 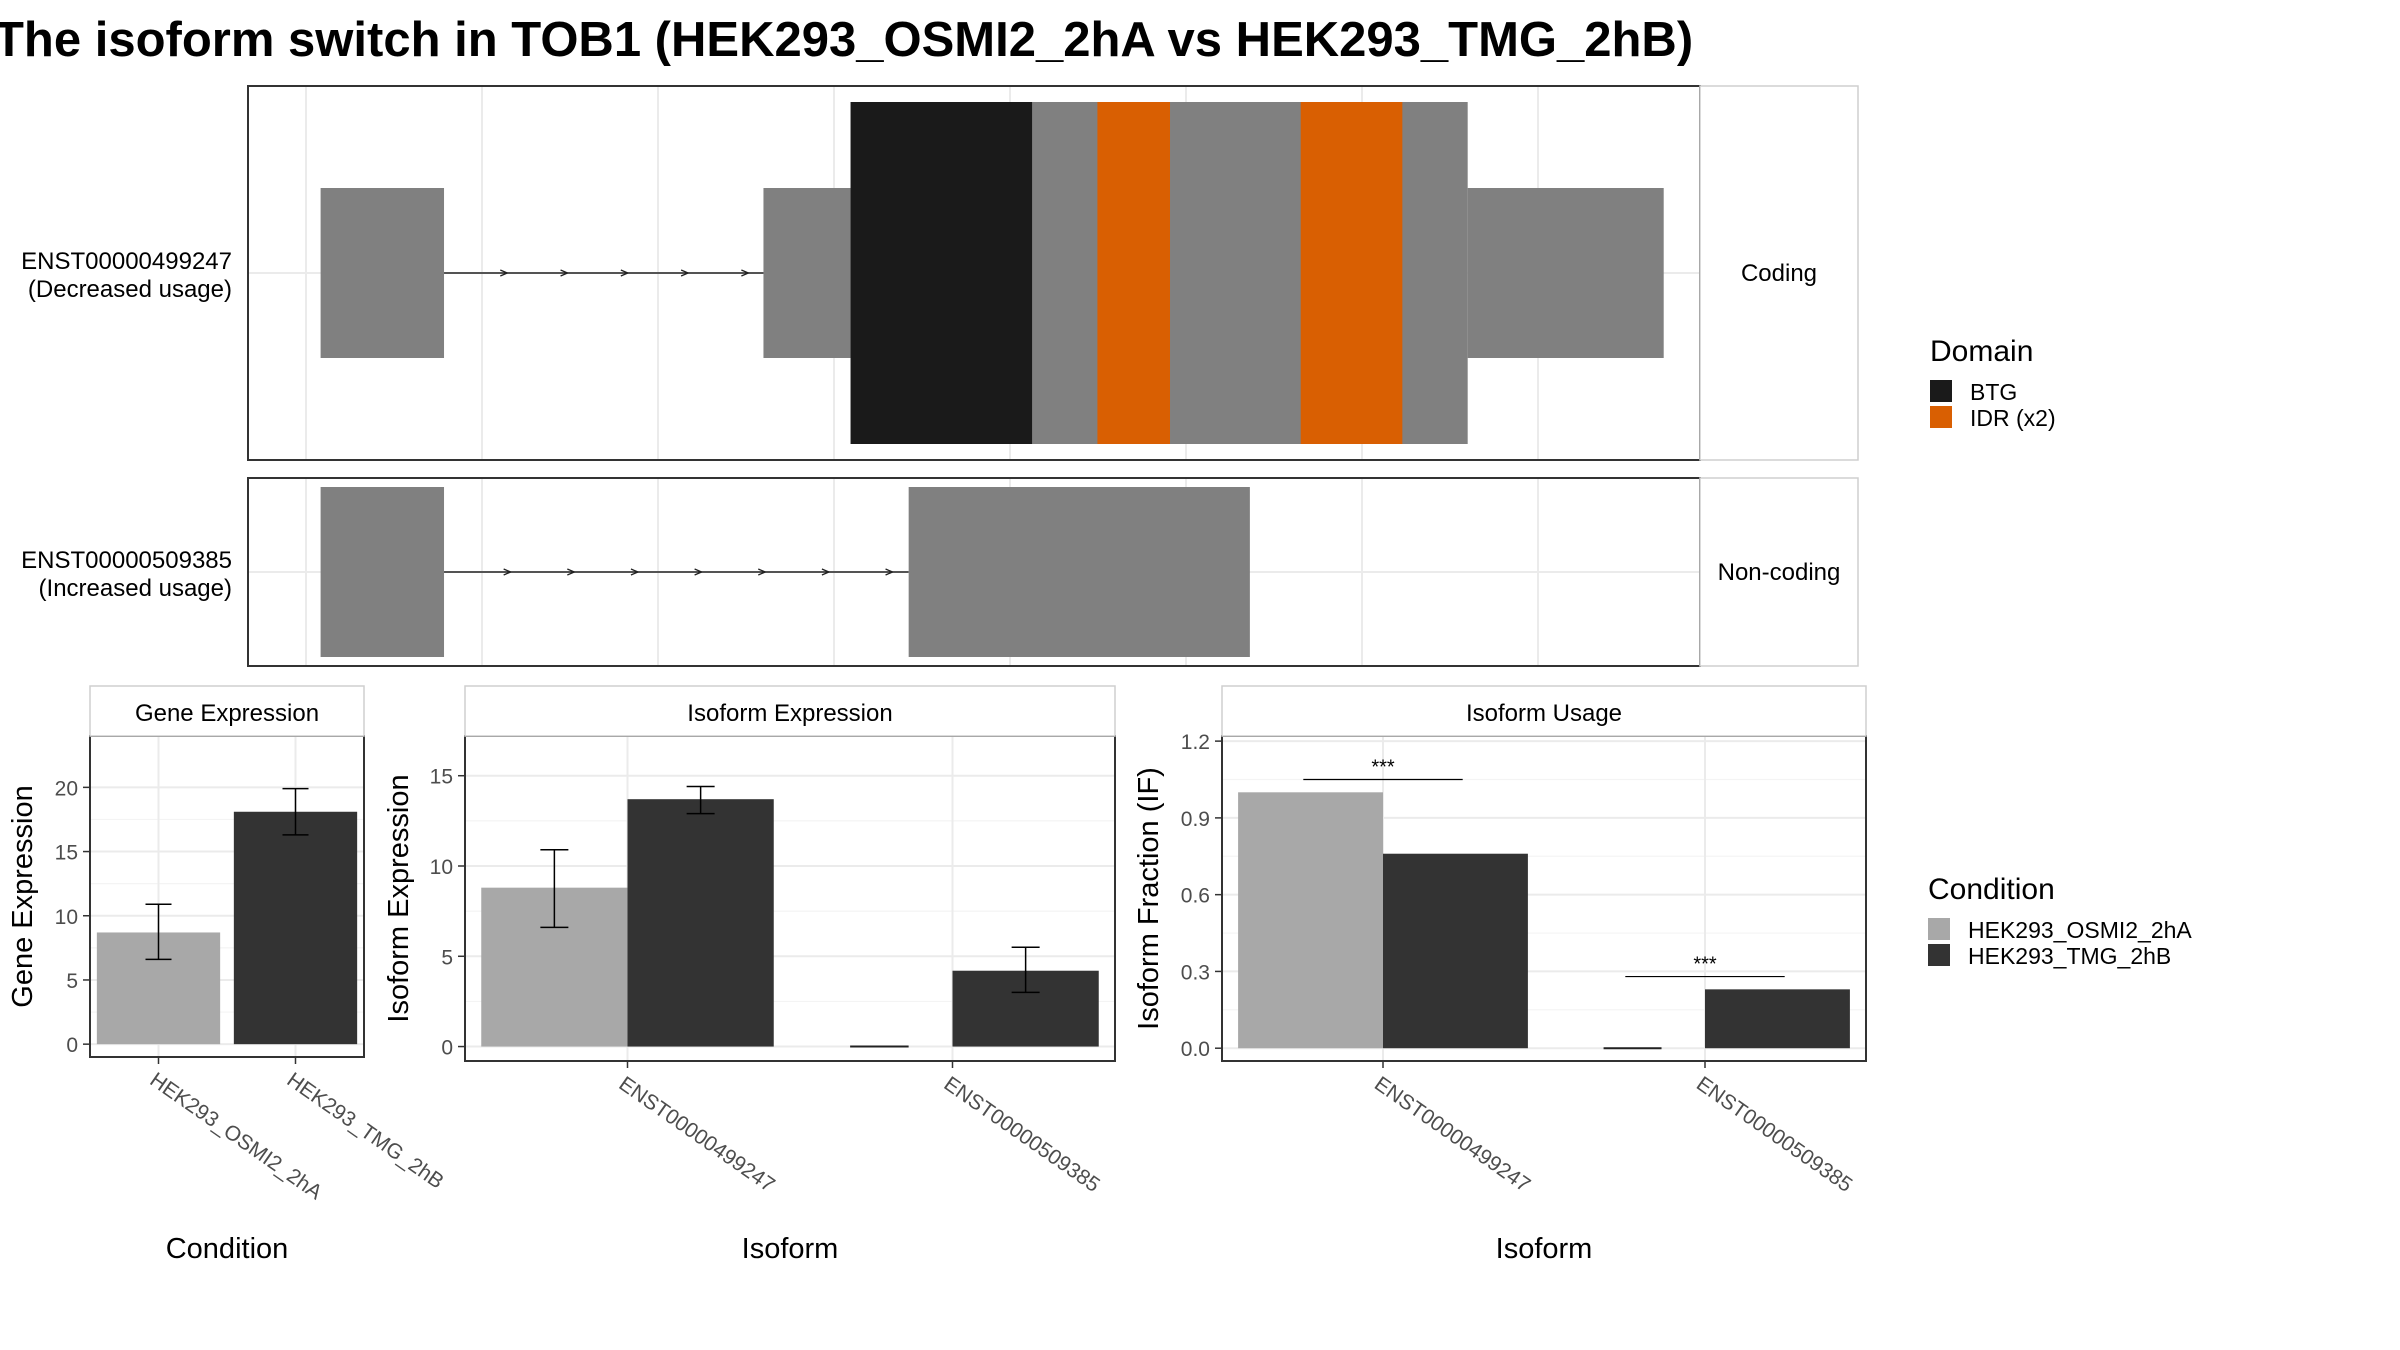 I want to click on legend-label-btg: BTG, so click(x=1993, y=392).